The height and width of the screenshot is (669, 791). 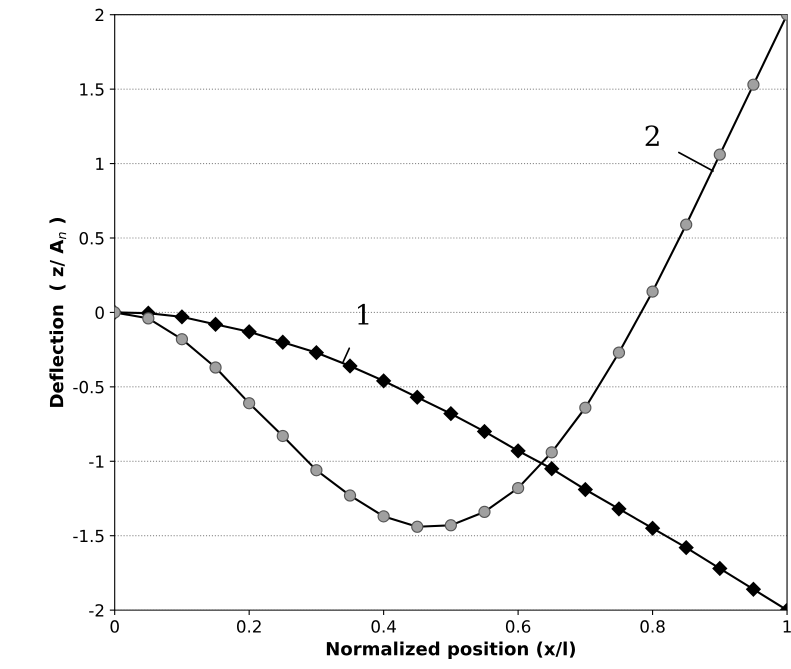 I want to click on x-tick-label: 0.8, so click(x=652, y=626).